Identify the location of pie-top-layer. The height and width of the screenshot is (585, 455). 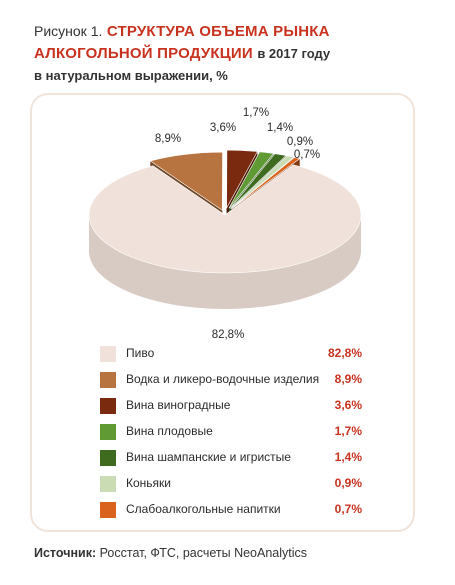
(225, 211).